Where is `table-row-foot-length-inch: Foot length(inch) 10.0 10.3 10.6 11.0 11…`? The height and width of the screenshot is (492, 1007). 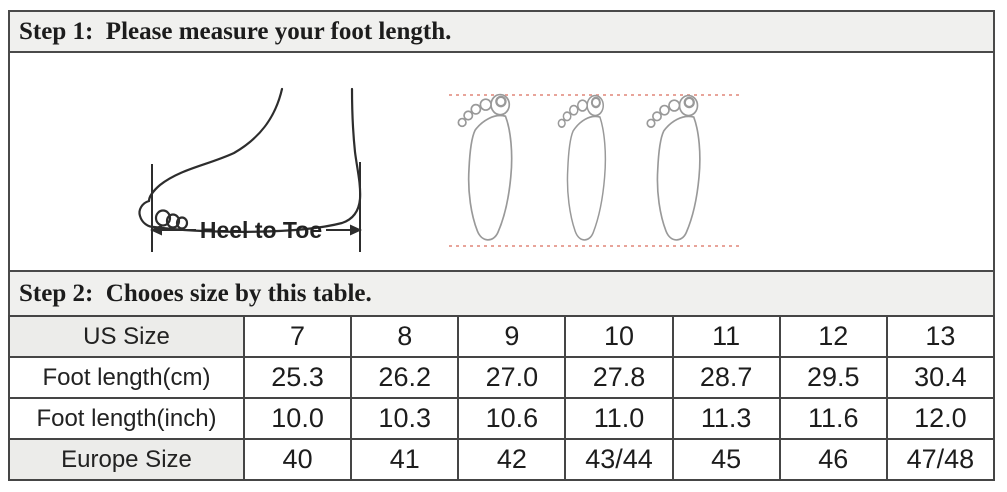 table-row-foot-length-inch: Foot length(inch) 10.0 10.3 10.6 11.0 11… is located at coordinates (502, 418).